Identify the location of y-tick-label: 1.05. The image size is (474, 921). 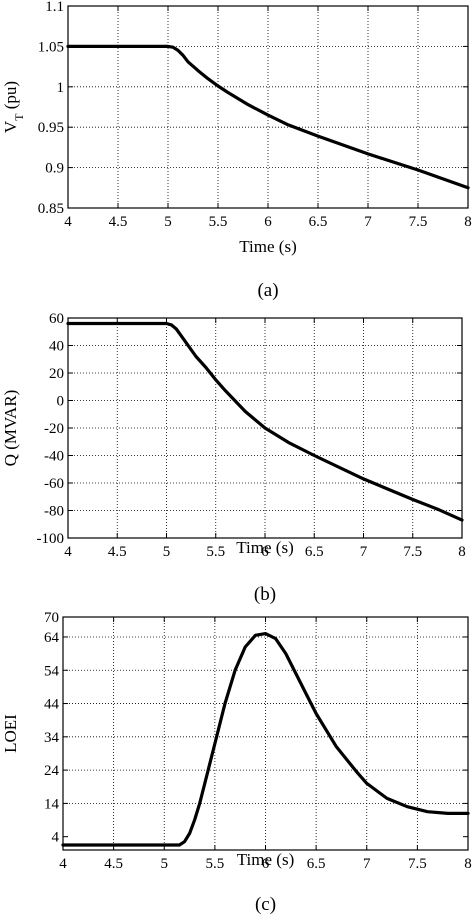
(51, 47).